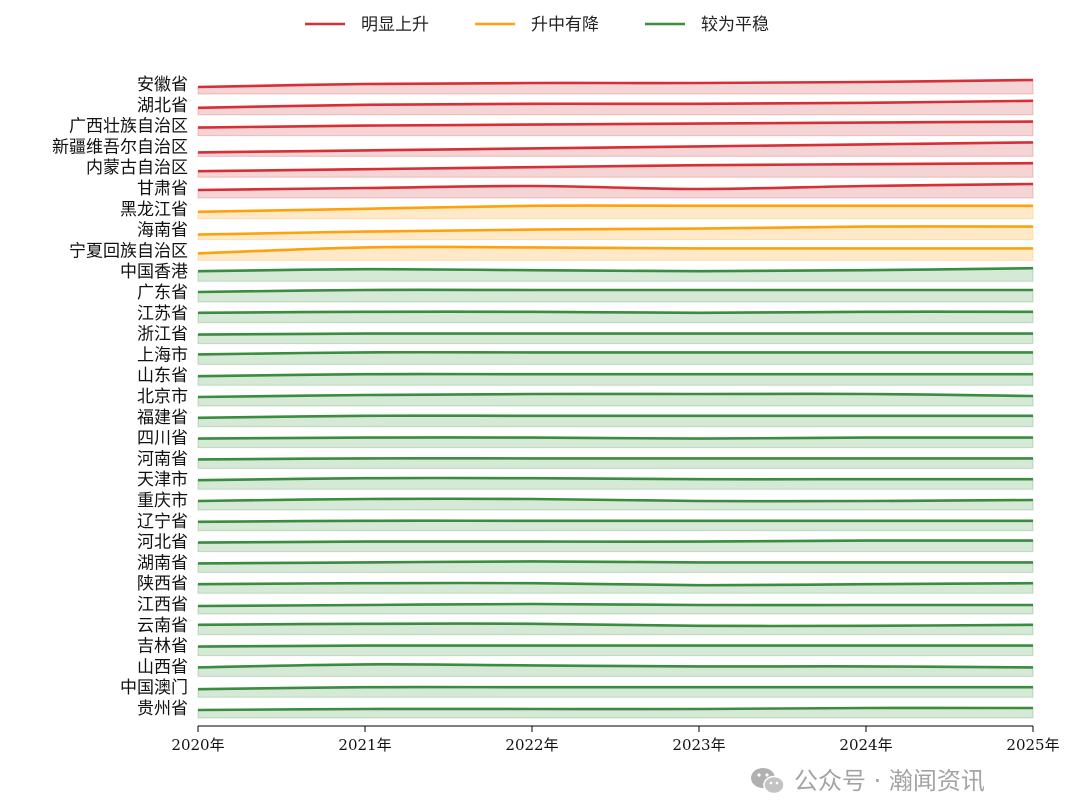  Describe the element at coordinates (162, 397) in the screenshot. I see `row-label: 北京市` at that location.